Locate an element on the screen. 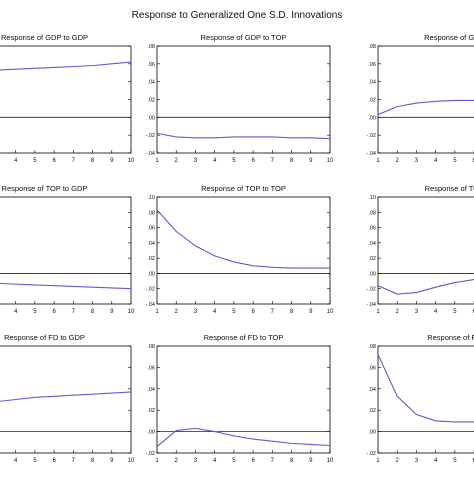 The height and width of the screenshot is (479, 474). panel-title: Response of TOP to GDP is located at coordinates (45, 188).